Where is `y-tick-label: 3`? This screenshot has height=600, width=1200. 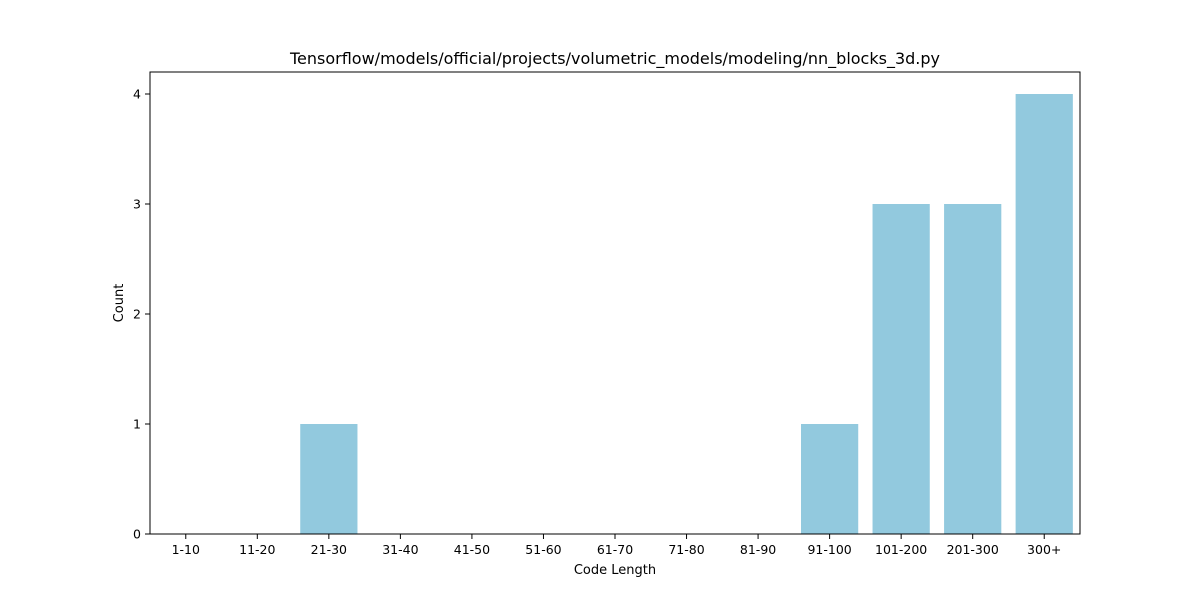 y-tick-label: 3 is located at coordinates (137, 204).